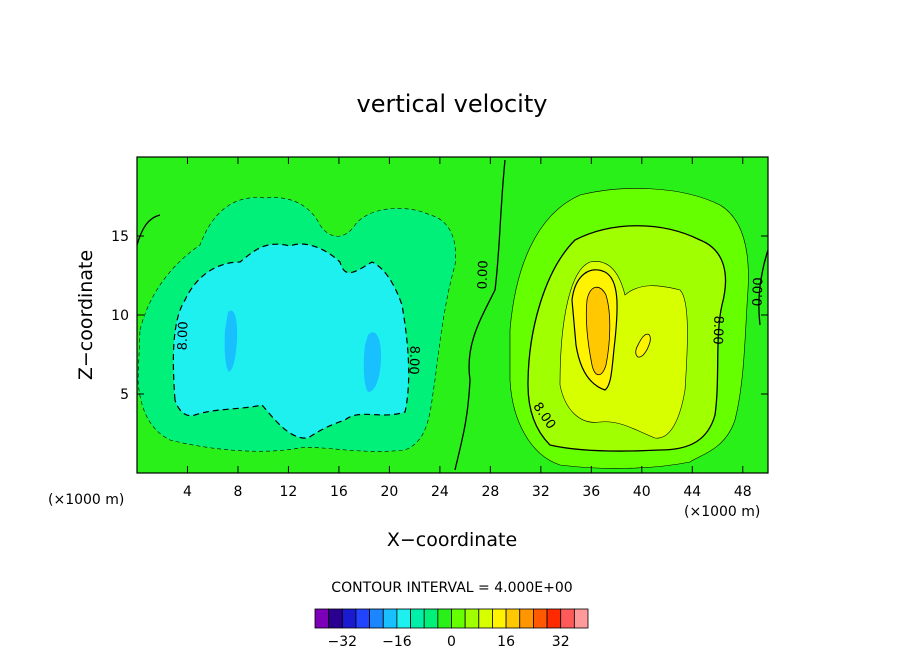 The width and height of the screenshot is (904, 654). Describe the element at coordinates (397, 642) in the screenshot. I see `colorbar-tick-label: −16` at that location.